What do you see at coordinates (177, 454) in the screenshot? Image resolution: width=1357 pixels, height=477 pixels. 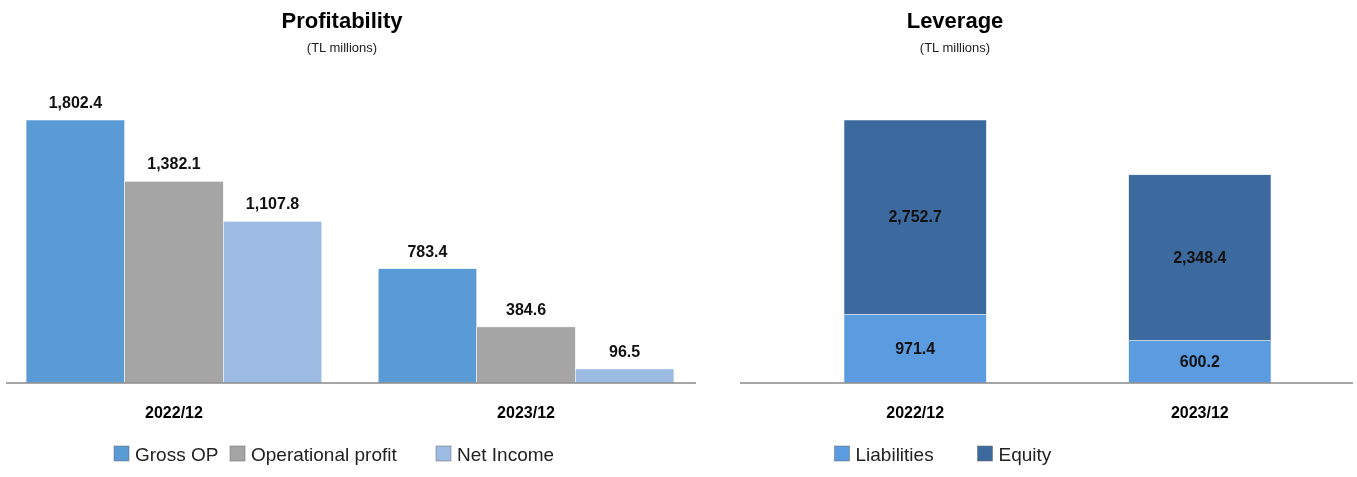 I see `legend-label: Gross OP` at bounding box center [177, 454].